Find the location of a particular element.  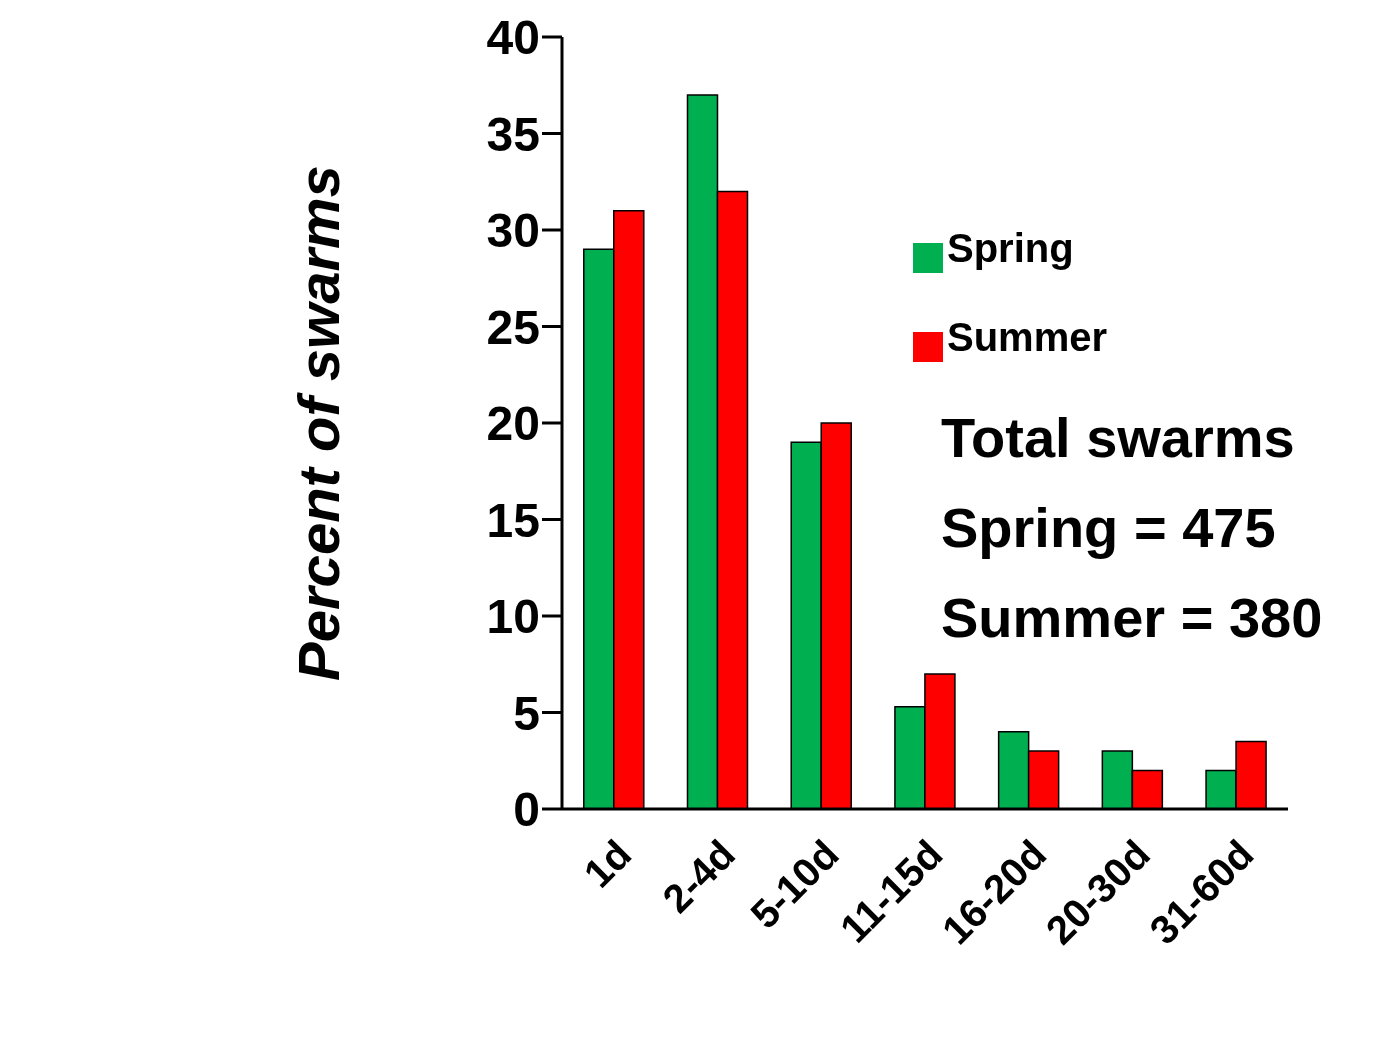

legend-label: Summer is located at coordinates (1027, 337).